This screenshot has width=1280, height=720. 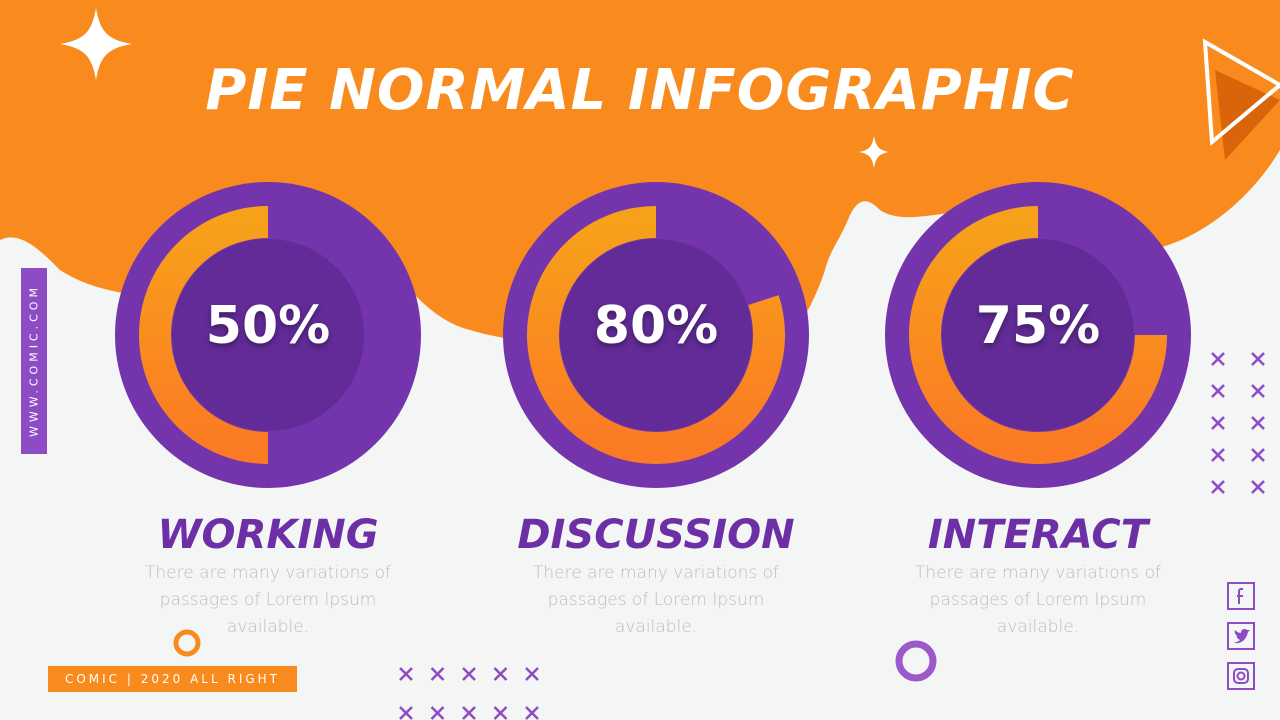 I want to click on facebook-icon, so click(x=1241, y=596).